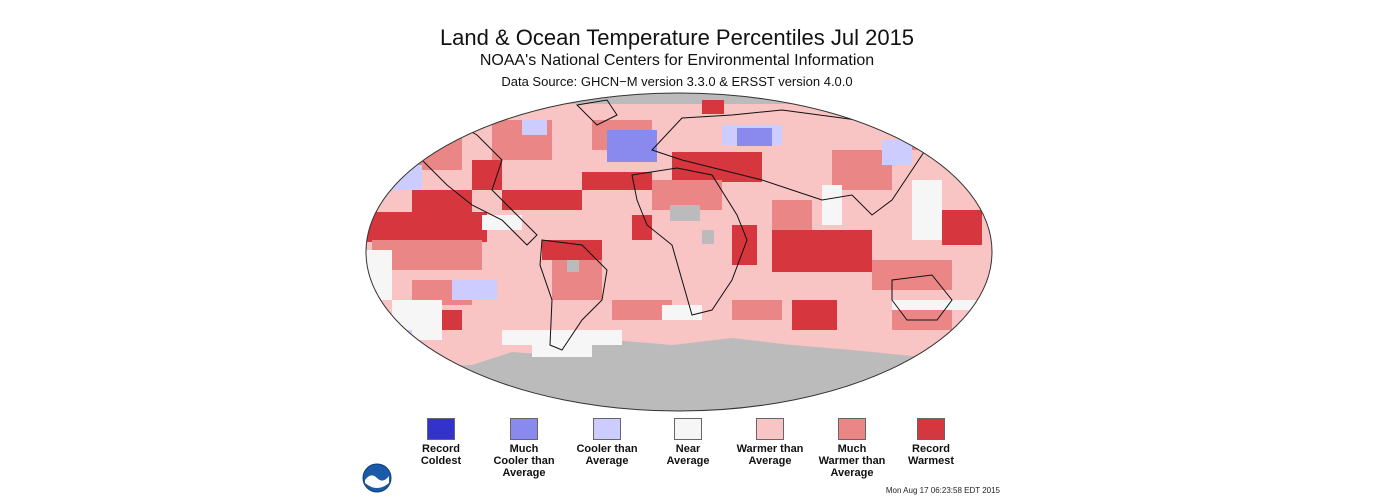  I want to click on legend-label: Much Cooler than Average, so click(524, 461).